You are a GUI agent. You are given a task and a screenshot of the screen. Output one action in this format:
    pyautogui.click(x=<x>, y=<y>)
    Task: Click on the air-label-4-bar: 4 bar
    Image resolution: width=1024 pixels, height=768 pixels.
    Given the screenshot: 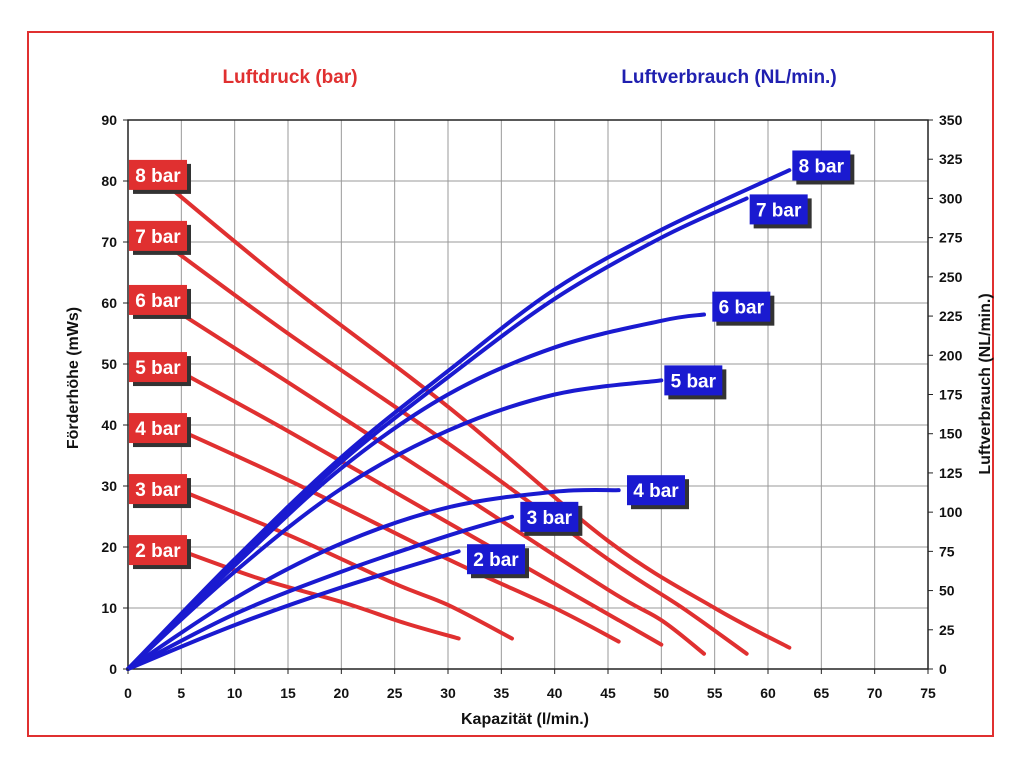 What is the action you would take?
    pyautogui.click(x=658, y=492)
    